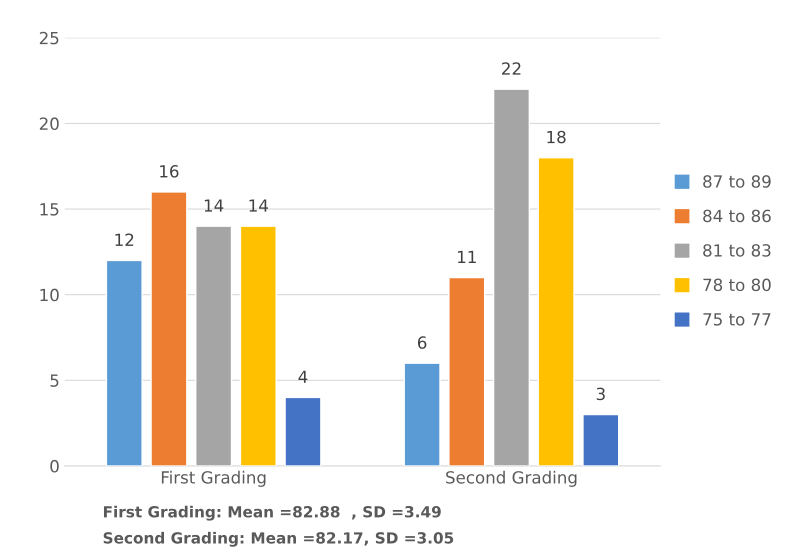 The height and width of the screenshot is (556, 789). I want to click on y-tick-label: 0, so click(54, 466).